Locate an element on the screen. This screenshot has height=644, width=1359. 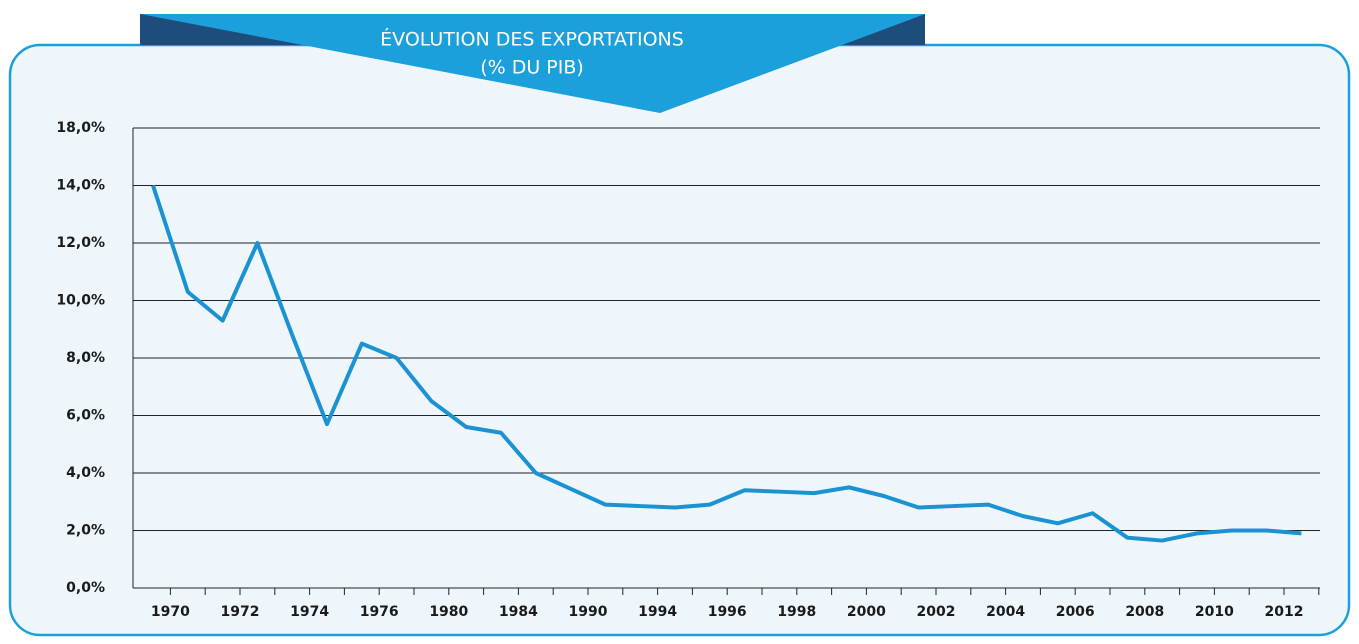
x-tick-label: 2008 is located at coordinates (1144, 612).